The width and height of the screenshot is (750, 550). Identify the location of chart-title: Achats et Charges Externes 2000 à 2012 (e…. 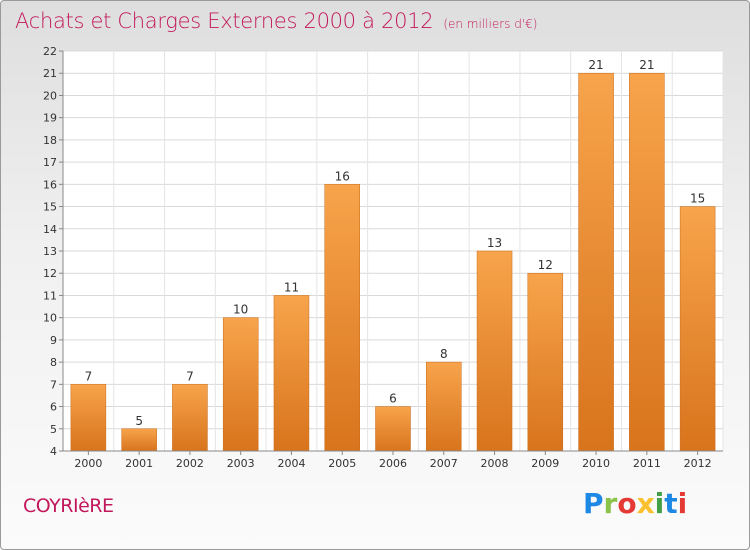
(276, 21).